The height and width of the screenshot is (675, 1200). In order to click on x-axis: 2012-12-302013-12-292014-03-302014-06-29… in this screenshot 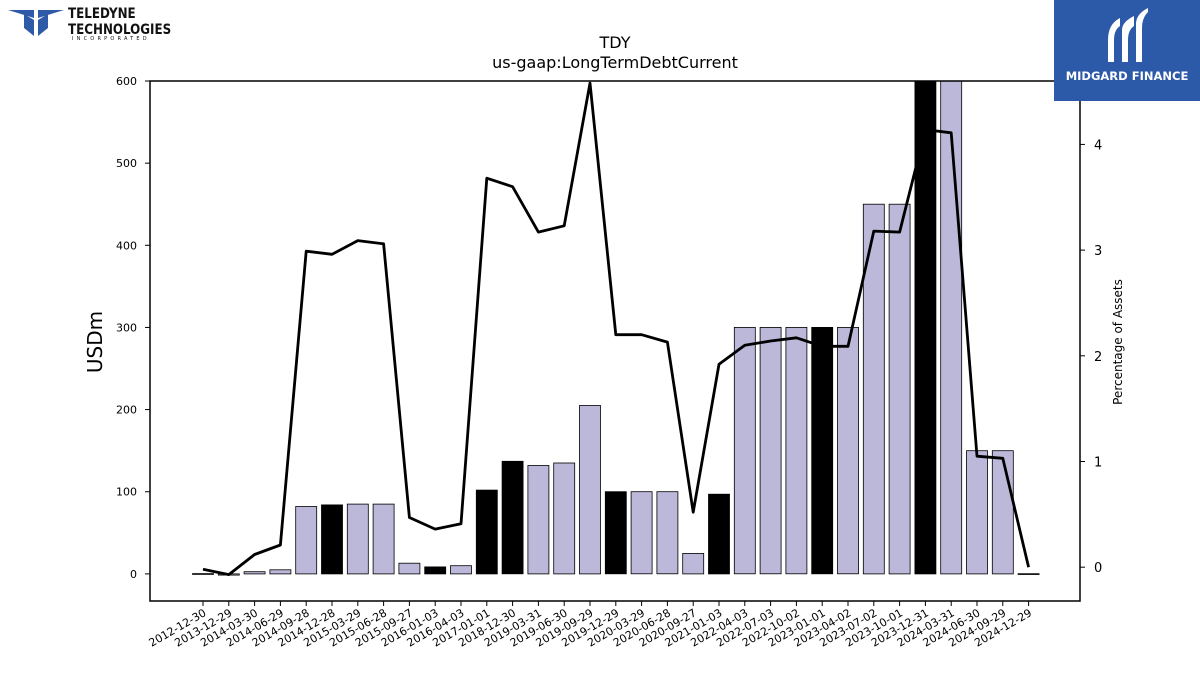, I will do `click(590, 625)`.